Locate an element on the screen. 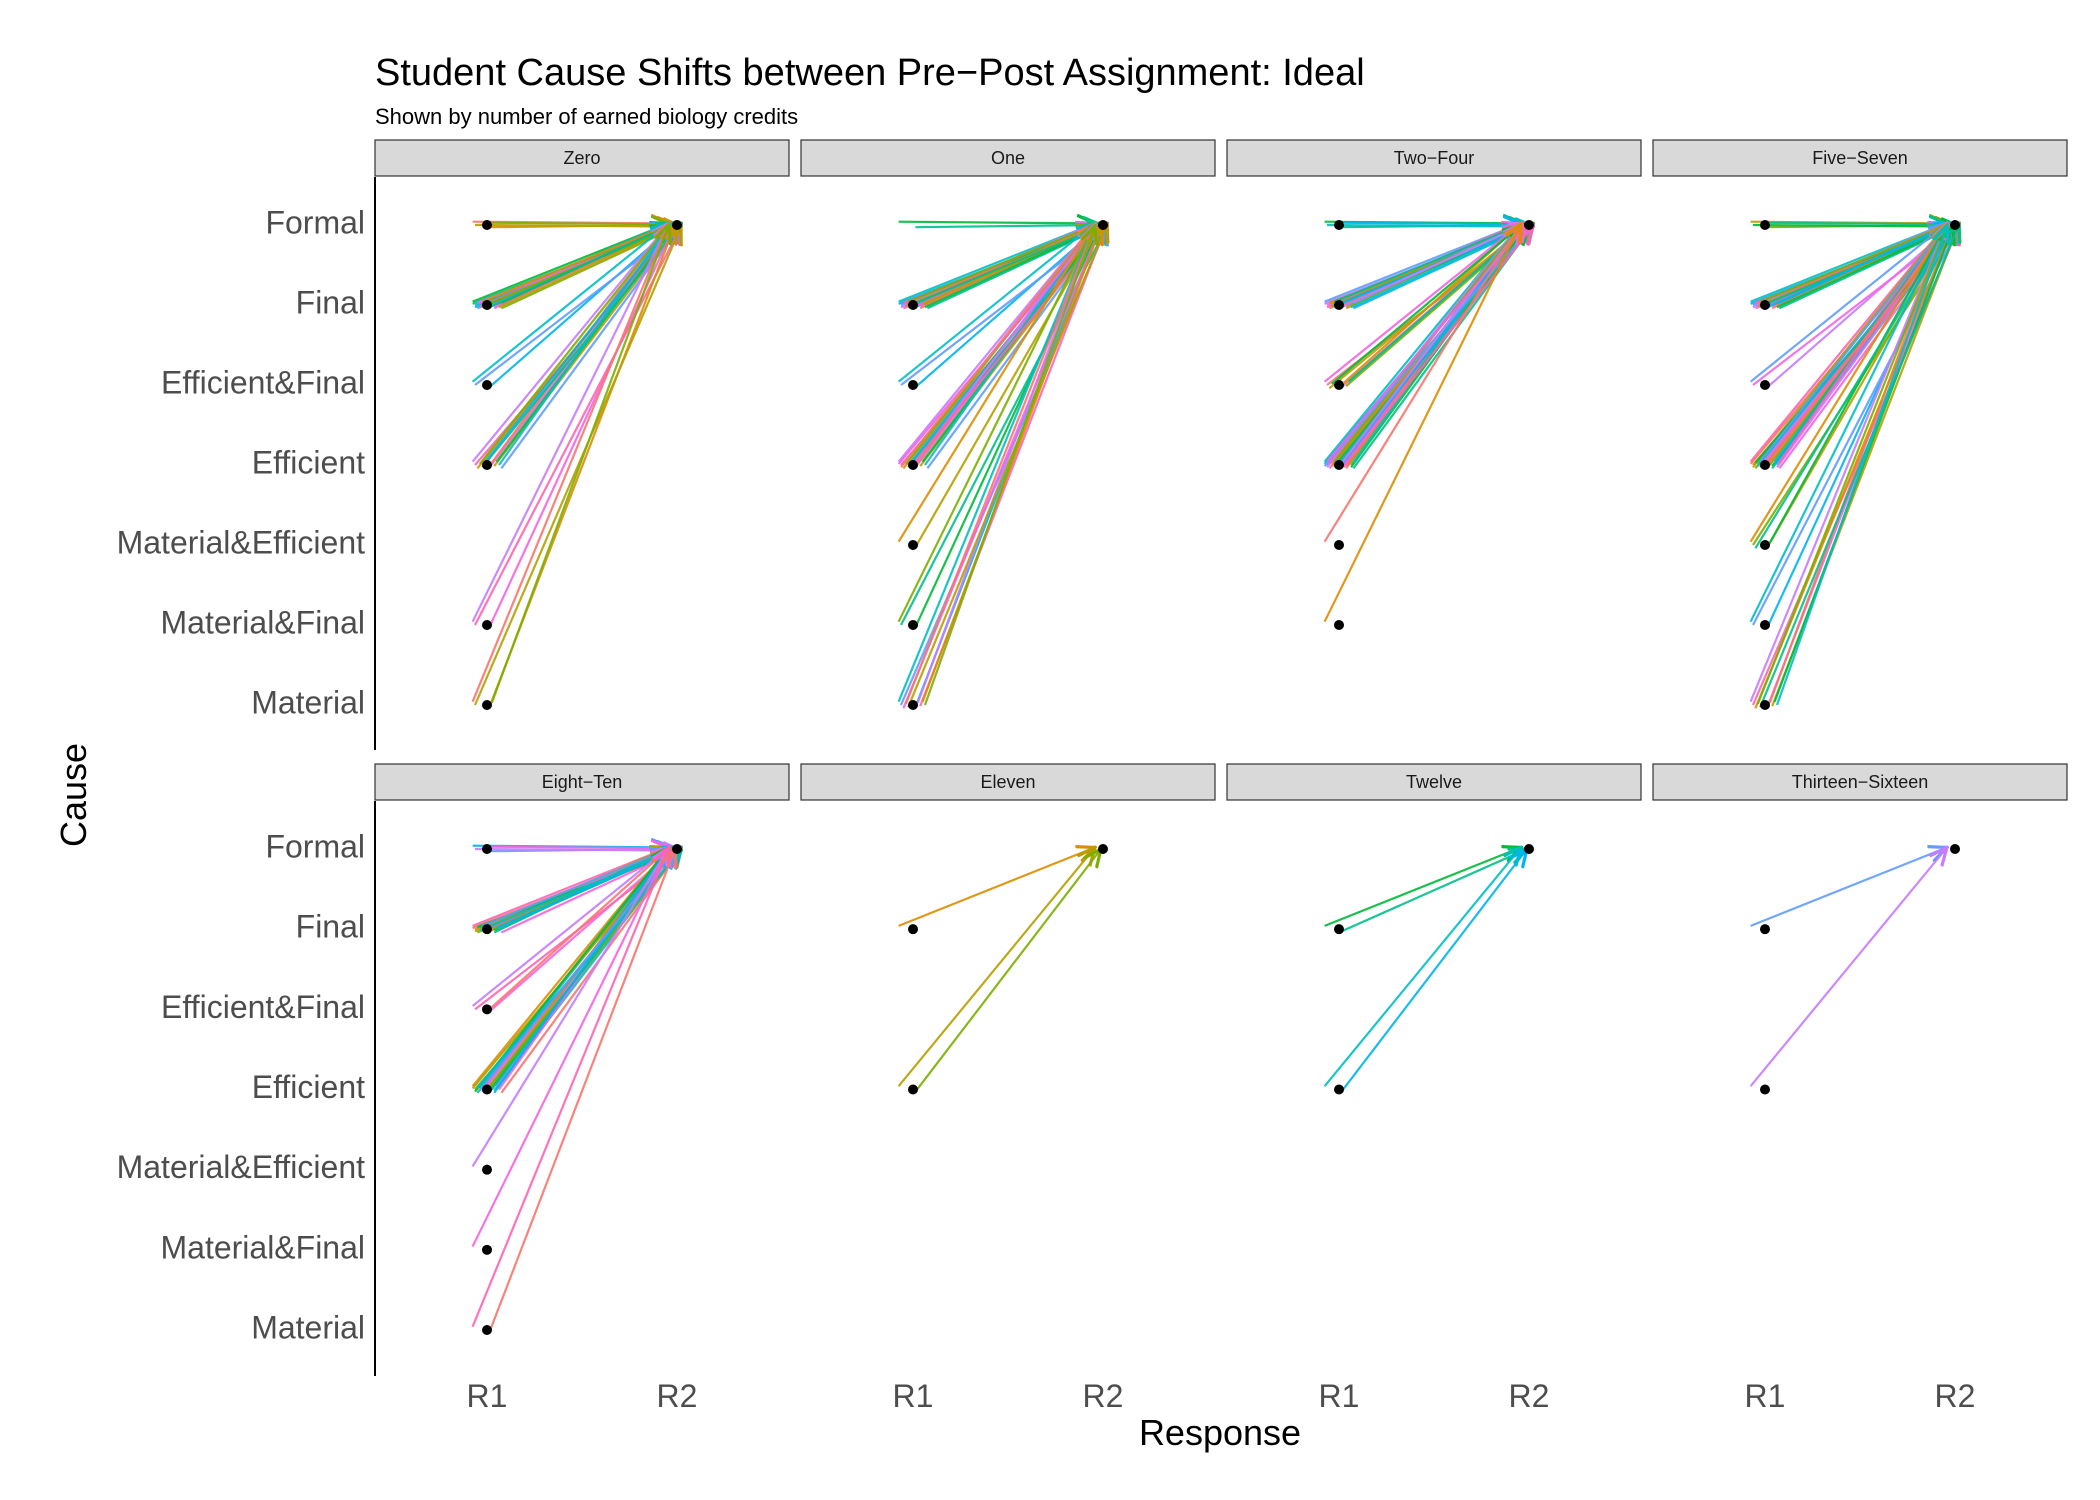 The image size is (2100, 1500). facet-strip-label: Eleven is located at coordinates (1007, 782).